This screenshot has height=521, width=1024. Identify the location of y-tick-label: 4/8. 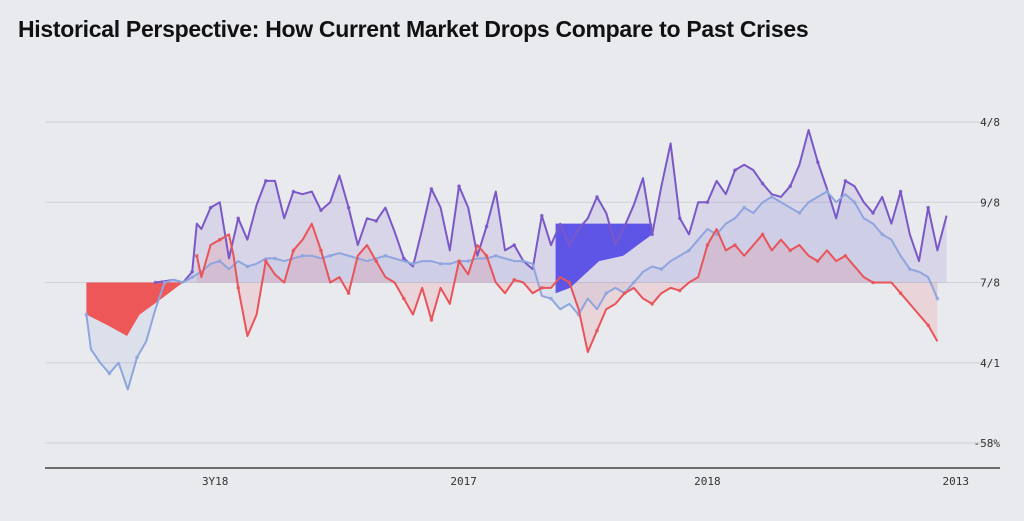
(990, 122).